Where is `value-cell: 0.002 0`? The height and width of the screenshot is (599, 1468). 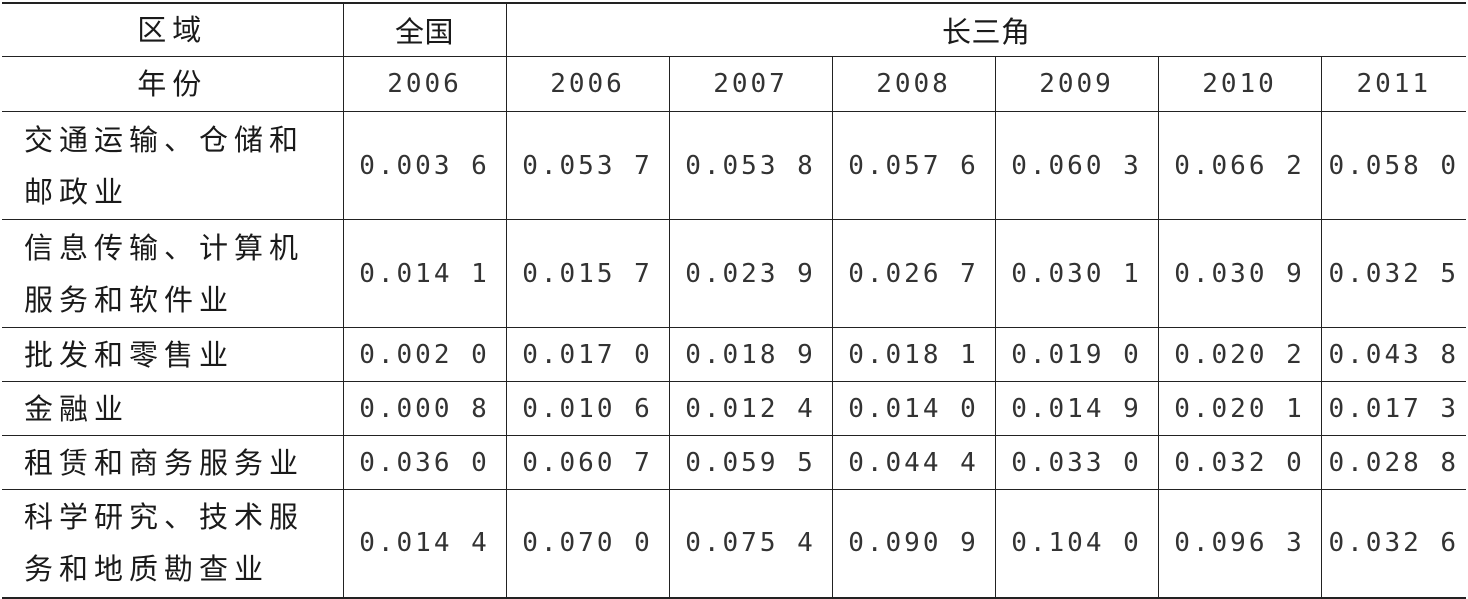 value-cell: 0.002 0 is located at coordinates (424, 354).